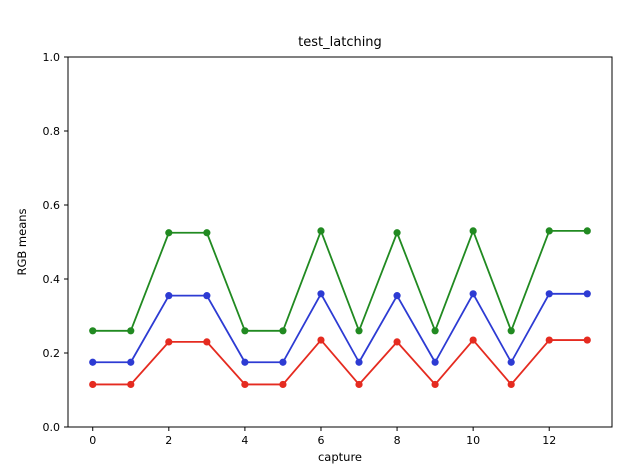 This screenshot has height=476, width=635. What do you see at coordinates (52, 279) in the screenshot?
I see `y-tick-label: 0.4` at bounding box center [52, 279].